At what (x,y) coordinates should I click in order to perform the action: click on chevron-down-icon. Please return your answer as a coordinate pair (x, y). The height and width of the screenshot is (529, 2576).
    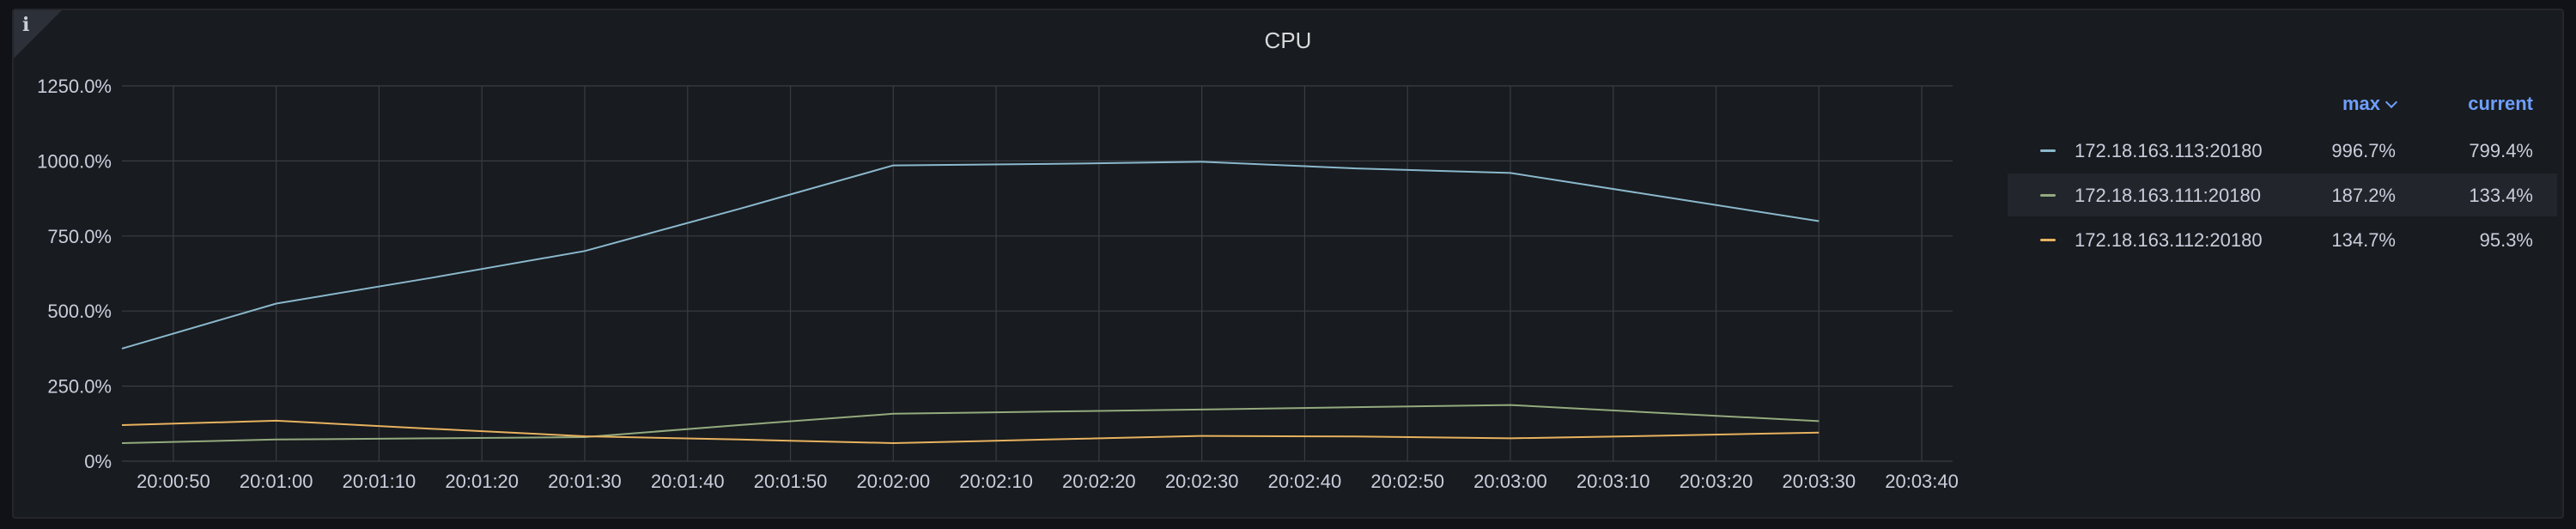
    Looking at the image, I should click on (2391, 102).